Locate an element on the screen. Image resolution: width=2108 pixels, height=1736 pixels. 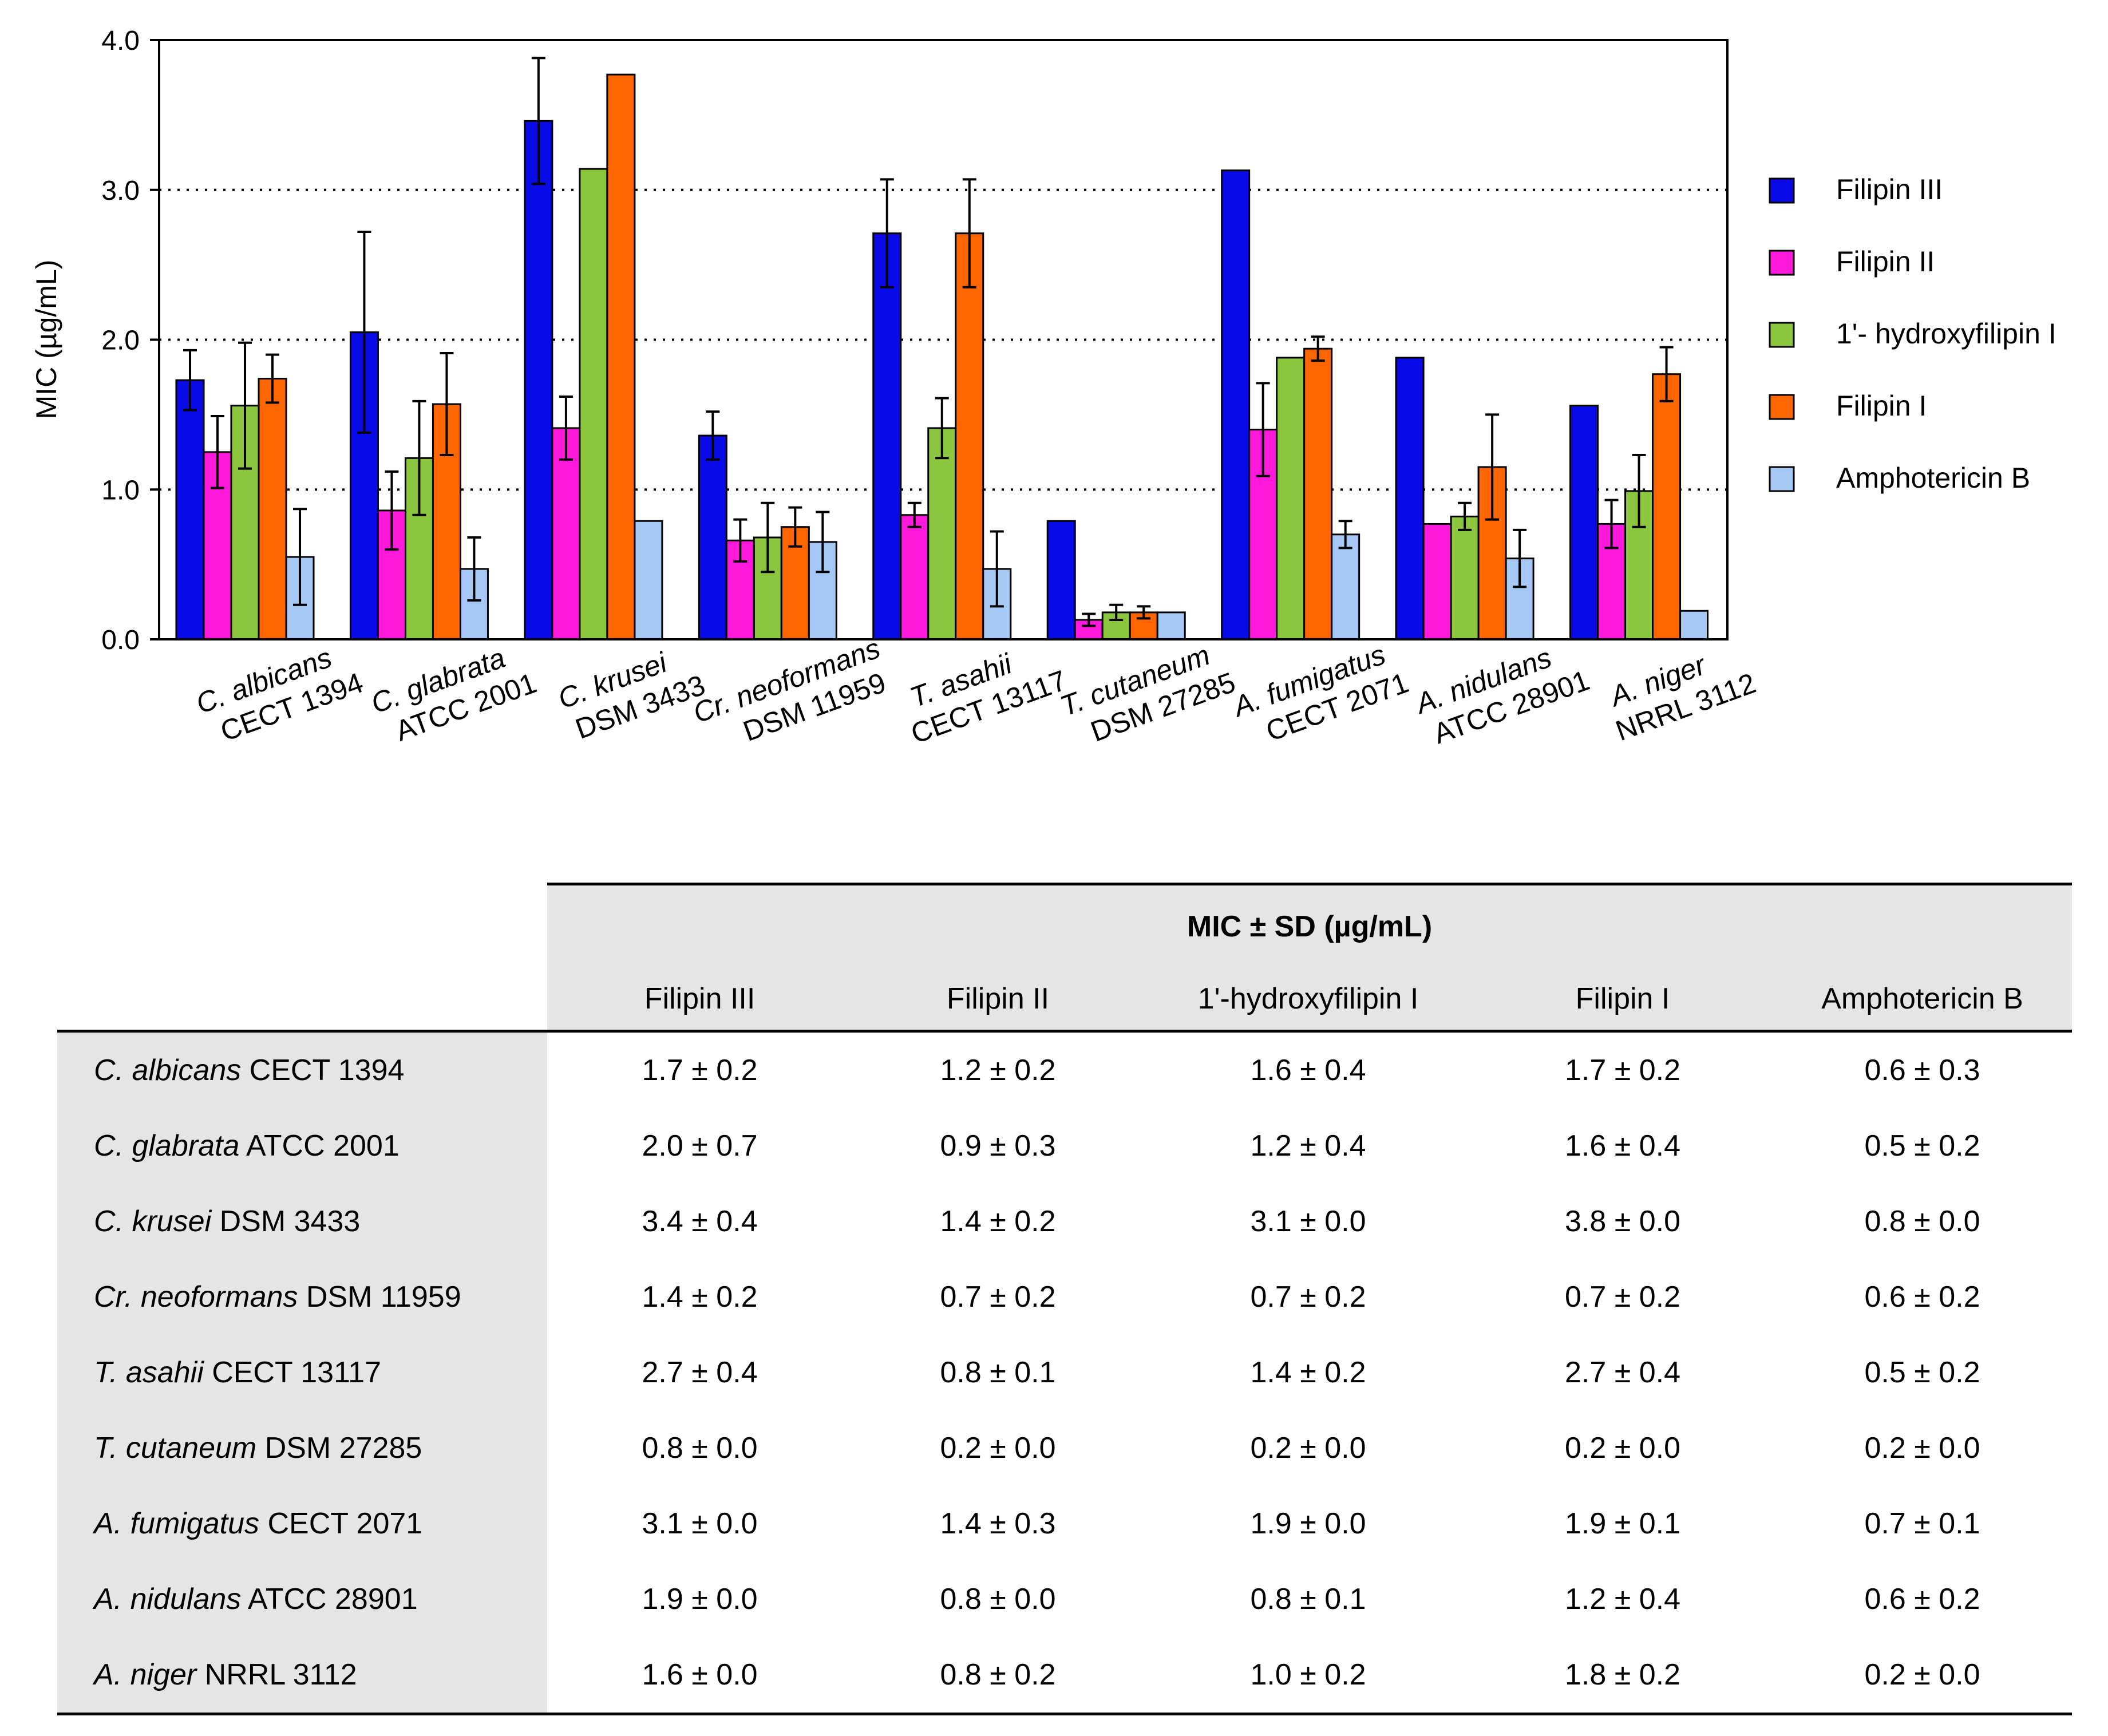
mic-value-cell: 0.8 ± 0.2 is located at coordinates (998, 1676).